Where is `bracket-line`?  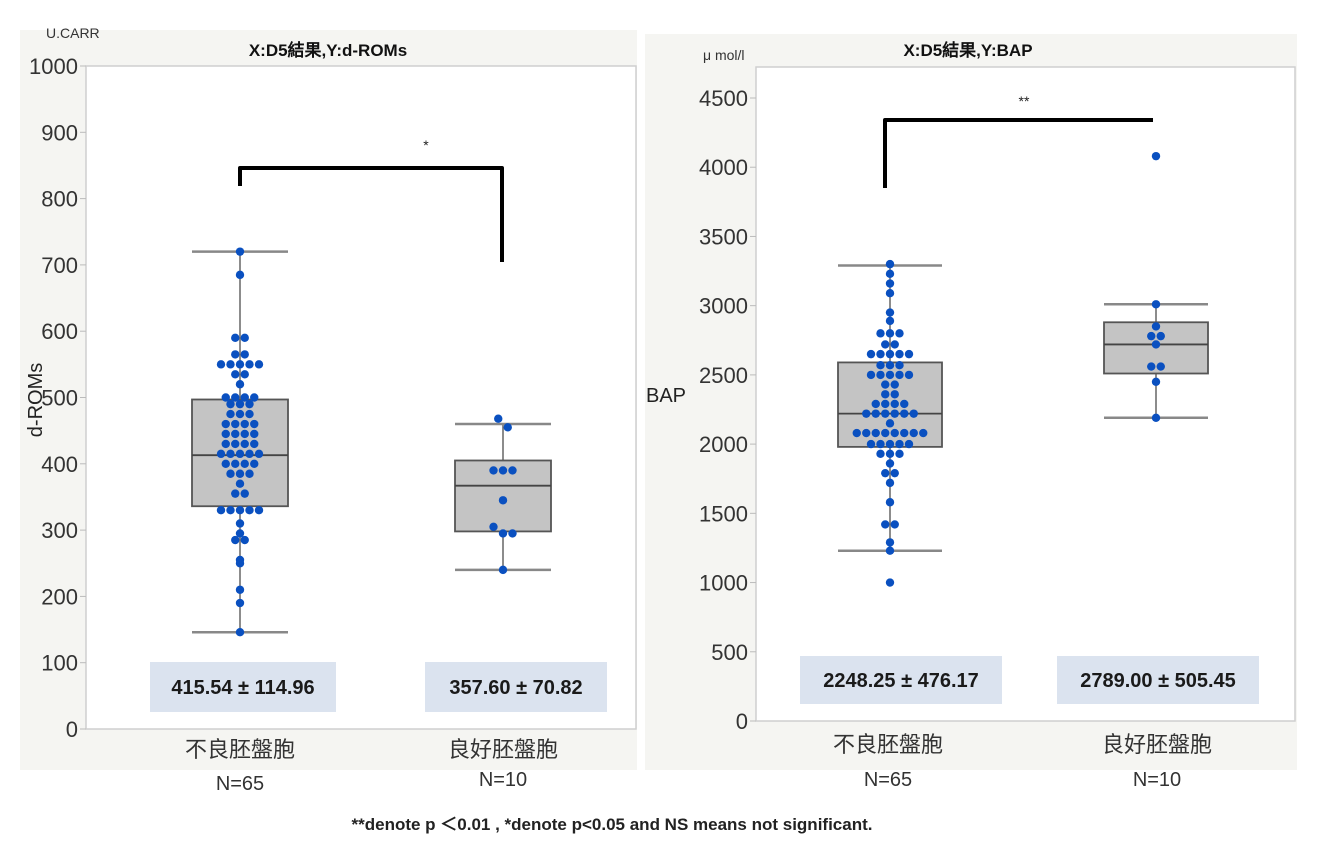
bracket-line is located at coordinates (1018, 153).